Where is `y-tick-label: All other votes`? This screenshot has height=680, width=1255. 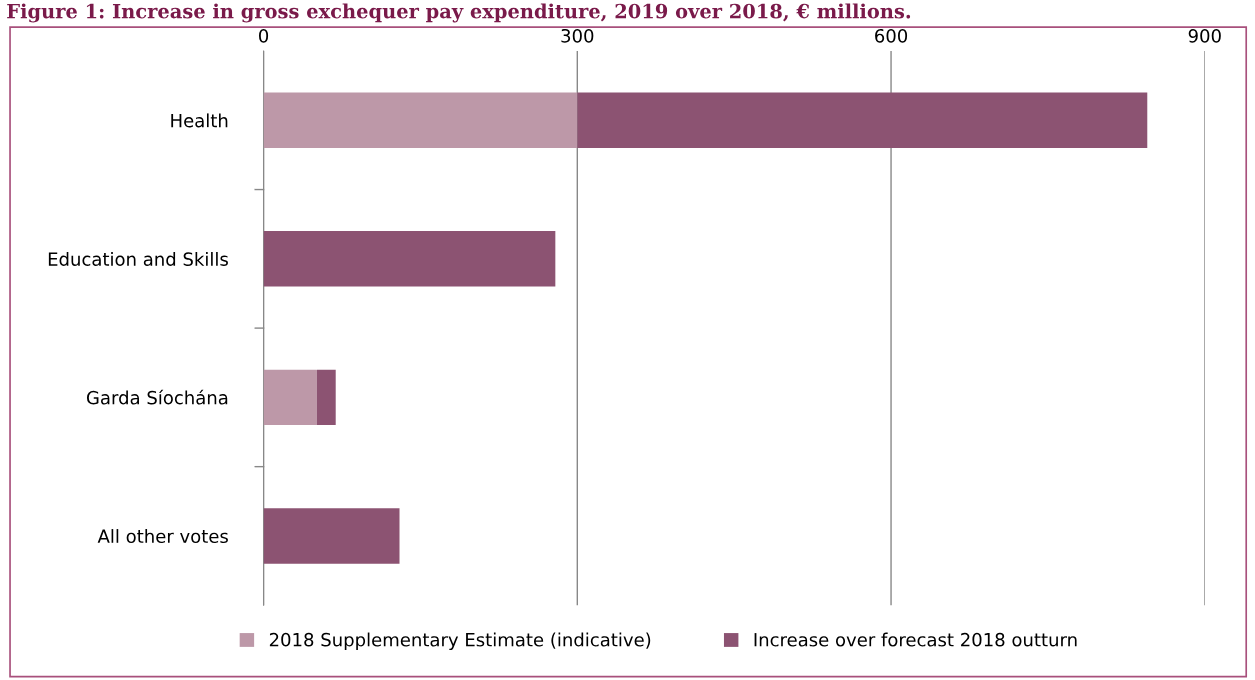 y-tick-label: All other votes is located at coordinates (162, 536).